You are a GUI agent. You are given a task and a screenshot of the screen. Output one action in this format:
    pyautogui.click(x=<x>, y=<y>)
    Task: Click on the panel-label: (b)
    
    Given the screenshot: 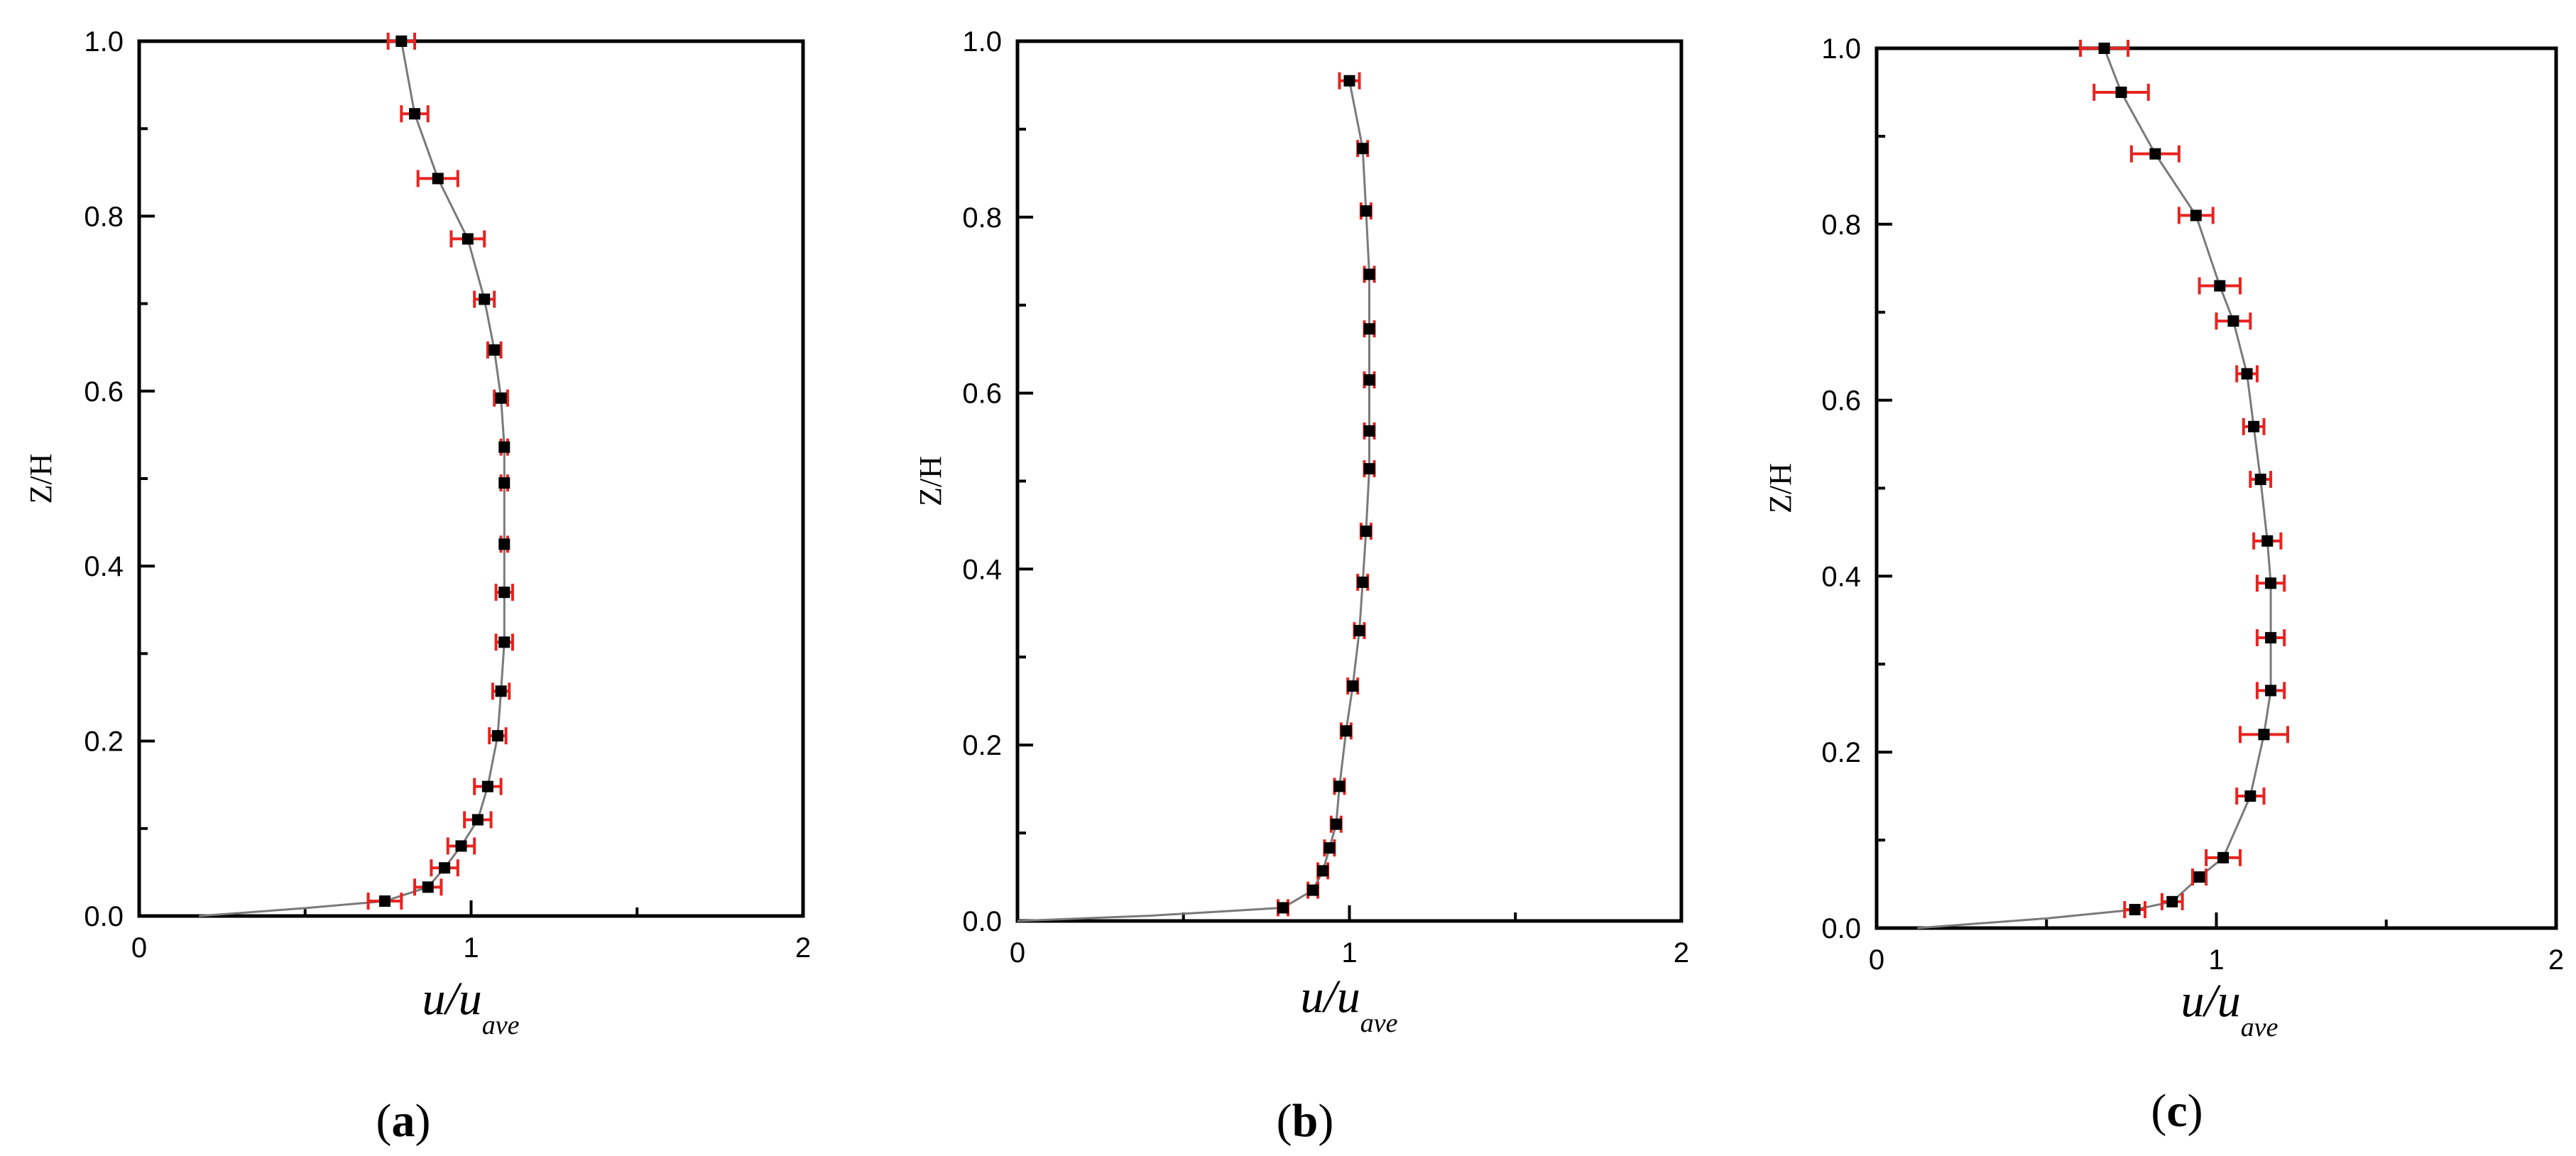 What is the action you would take?
    pyautogui.click(x=1305, y=1121)
    